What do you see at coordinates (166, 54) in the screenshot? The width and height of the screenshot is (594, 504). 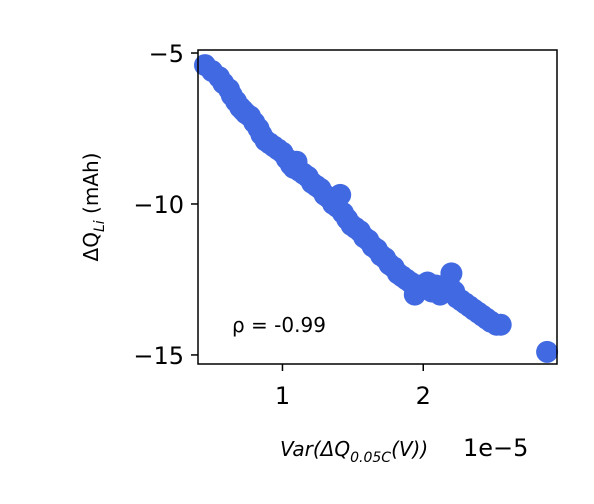 I see `y-tick-label: −5` at bounding box center [166, 54].